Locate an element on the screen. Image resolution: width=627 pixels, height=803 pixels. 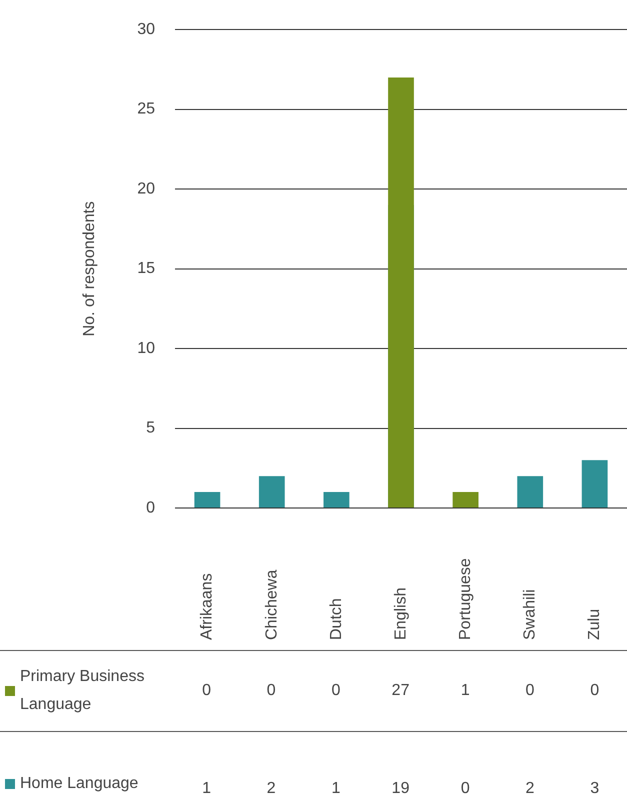
data-label: 19 is located at coordinates (400, 789).